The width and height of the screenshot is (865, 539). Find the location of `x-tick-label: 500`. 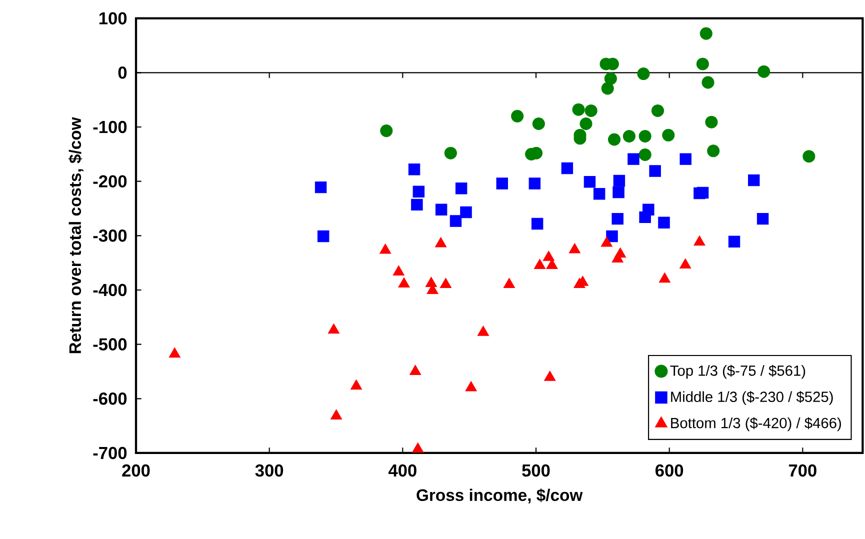

x-tick-label: 500 is located at coordinates (536, 470).